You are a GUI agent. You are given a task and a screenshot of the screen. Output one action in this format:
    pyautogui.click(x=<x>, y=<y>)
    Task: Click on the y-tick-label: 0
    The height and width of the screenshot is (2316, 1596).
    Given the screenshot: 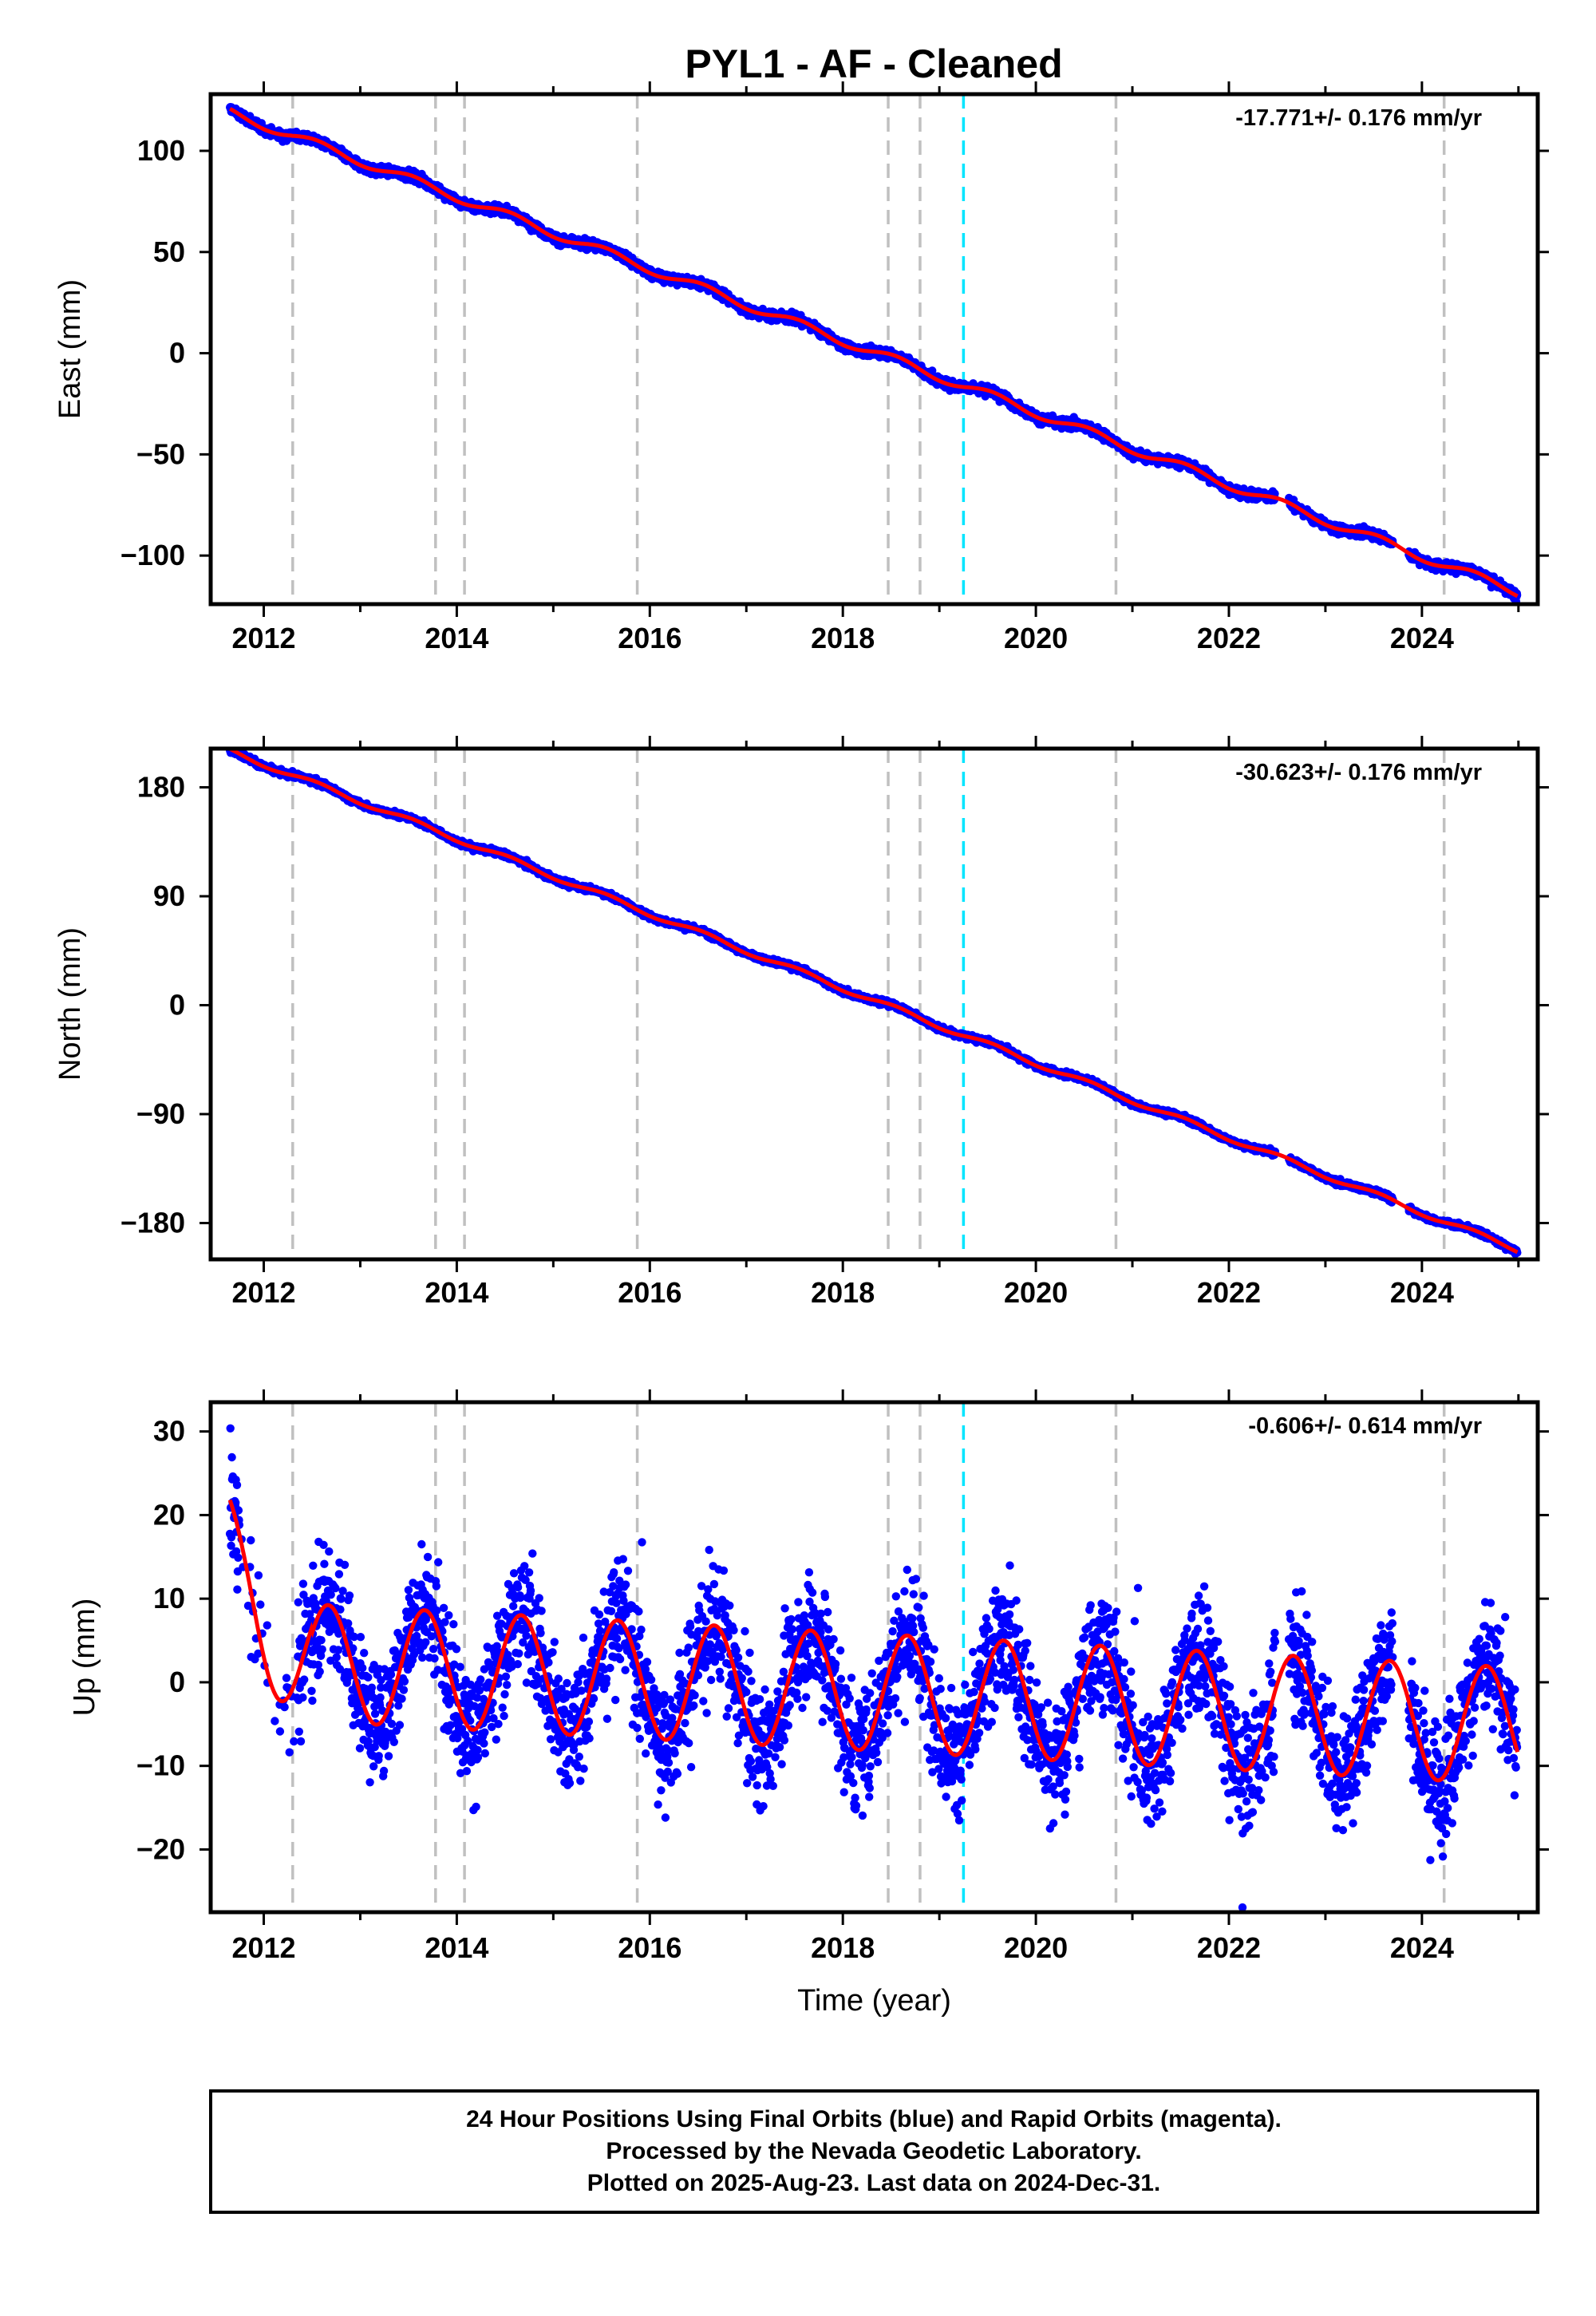 What is the action you would take?
    pyautogui.click(x=177, y=353)
    